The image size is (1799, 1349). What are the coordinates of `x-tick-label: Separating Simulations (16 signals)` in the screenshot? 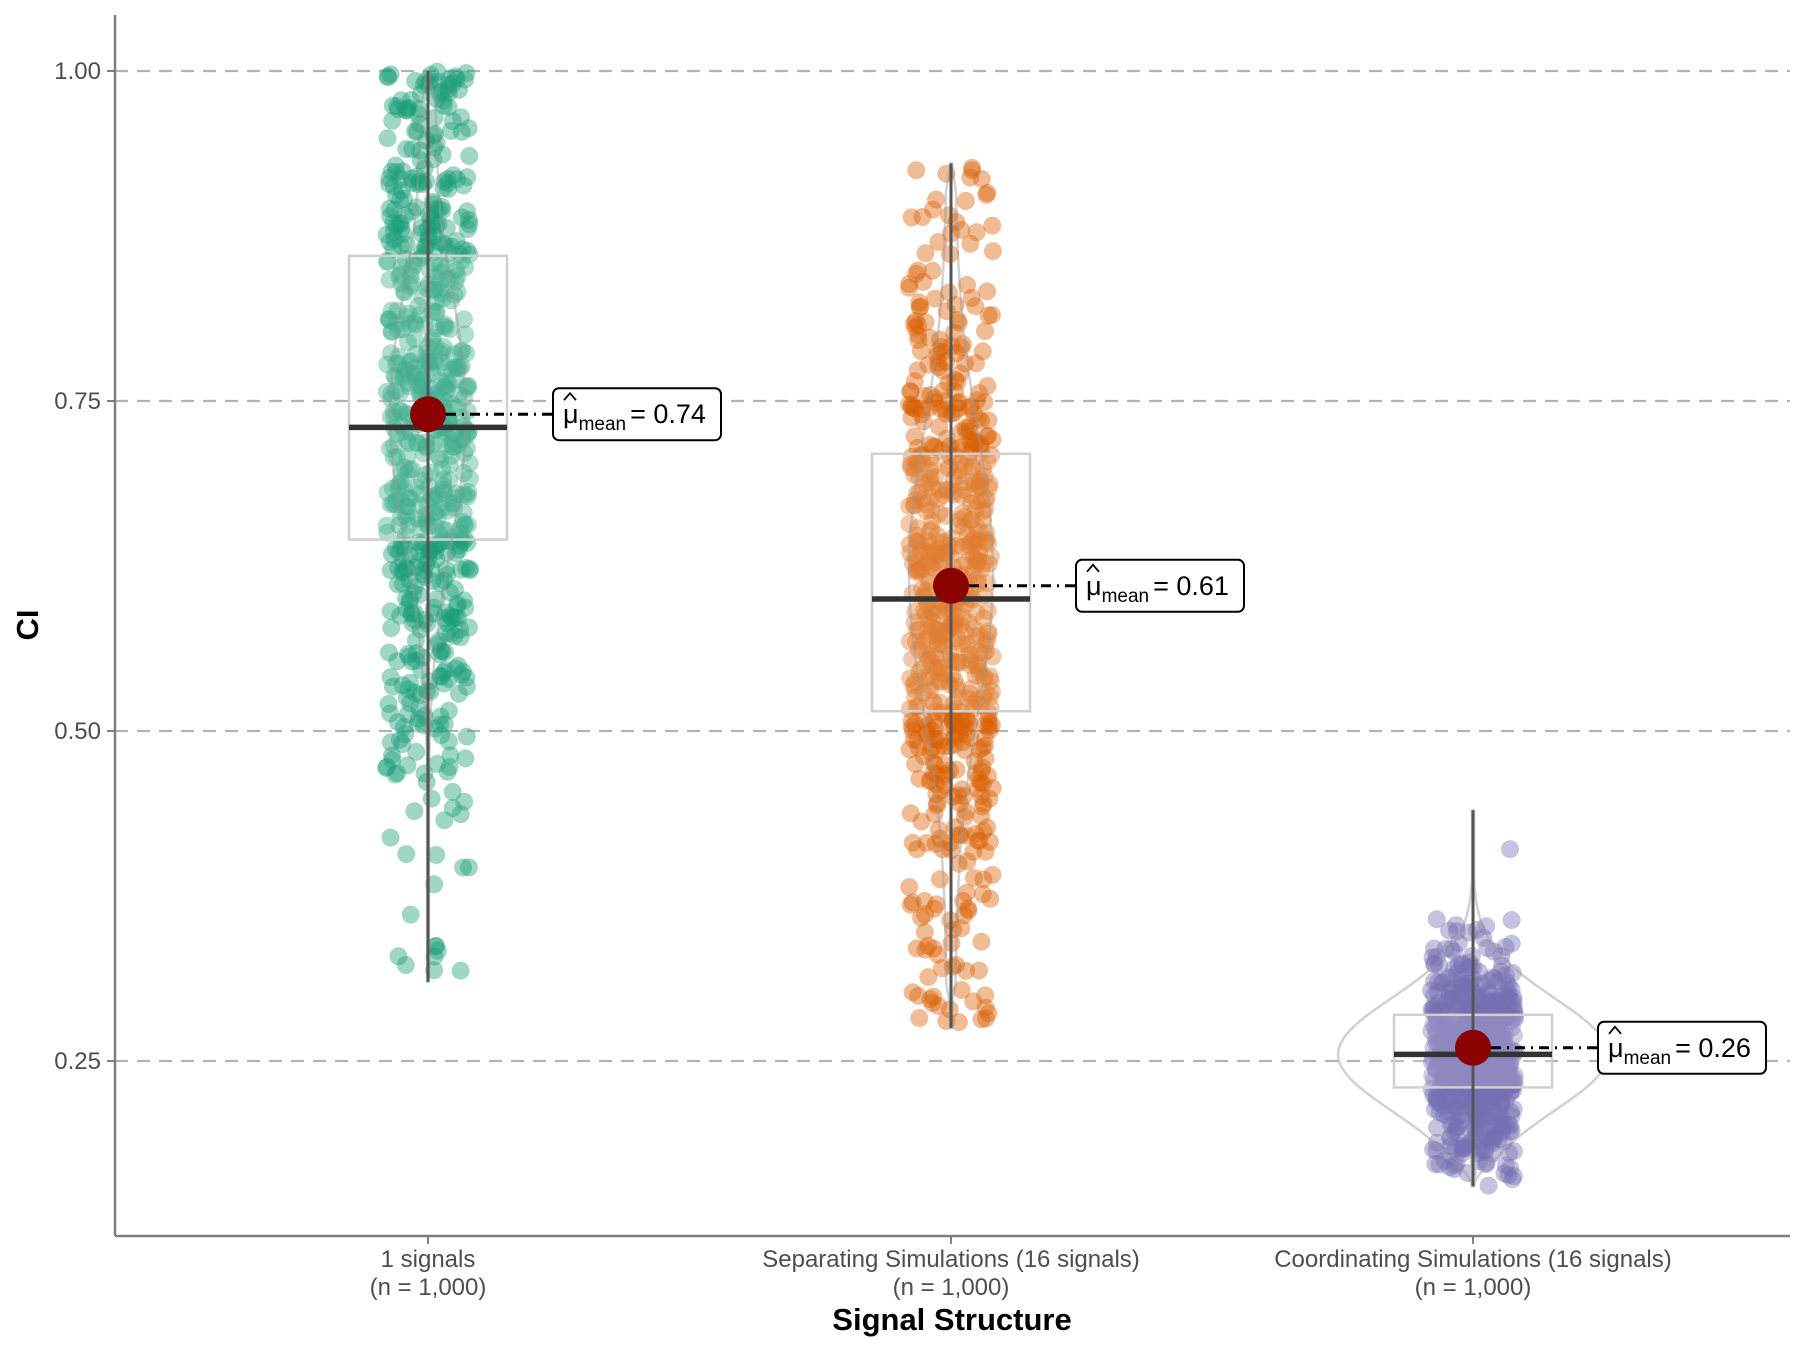 It's located at (951, 1259).